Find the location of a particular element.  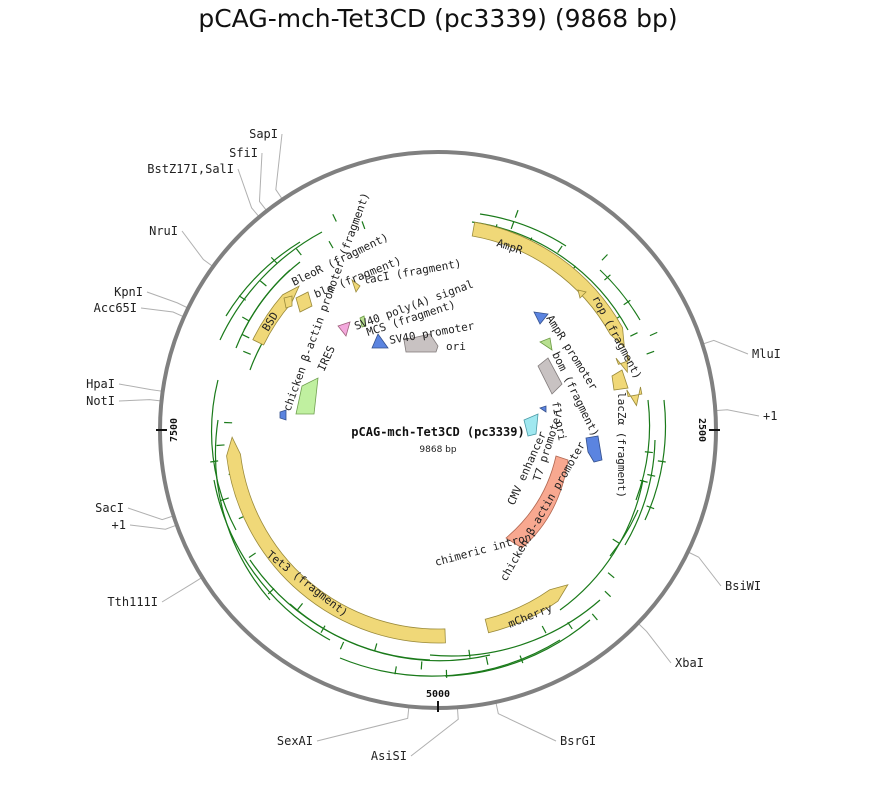

tick-label: 5000 is located at coordinates (438, 694).